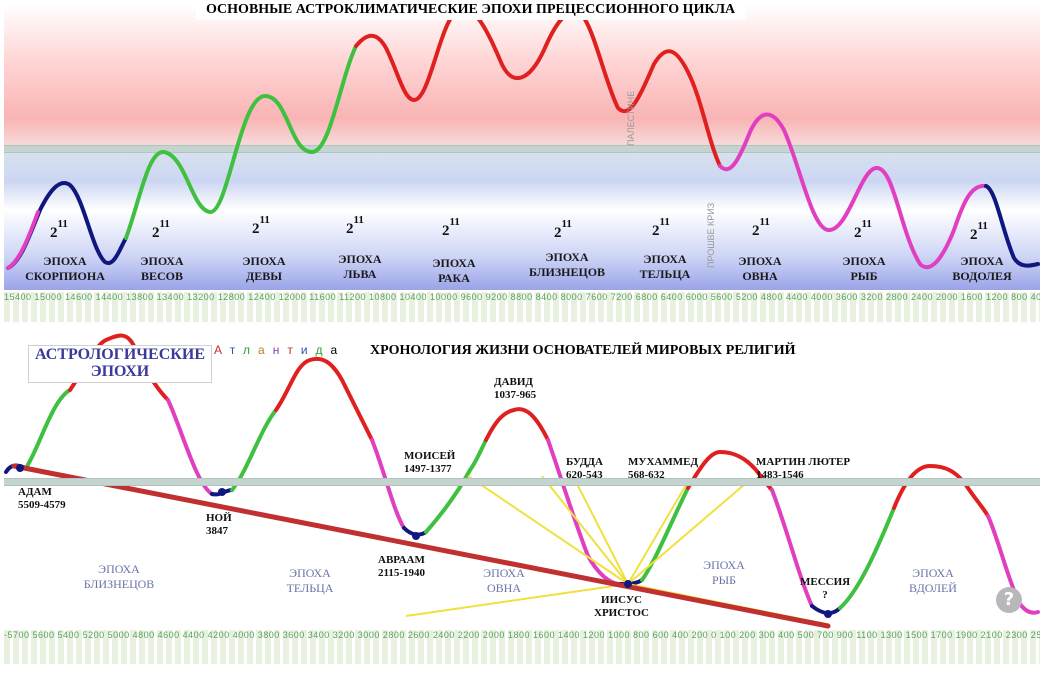  What do you see at coordinates (161, 229) in the screenshot?
I see `cycle-number-2: 211` at bounding box center [161, 229].